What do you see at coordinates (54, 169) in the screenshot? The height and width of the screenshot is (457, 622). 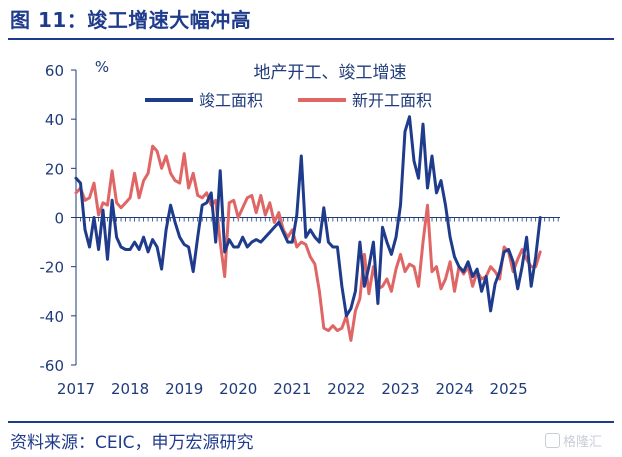 I see `y-tick-label: 20` at bounding box center [54, 169].